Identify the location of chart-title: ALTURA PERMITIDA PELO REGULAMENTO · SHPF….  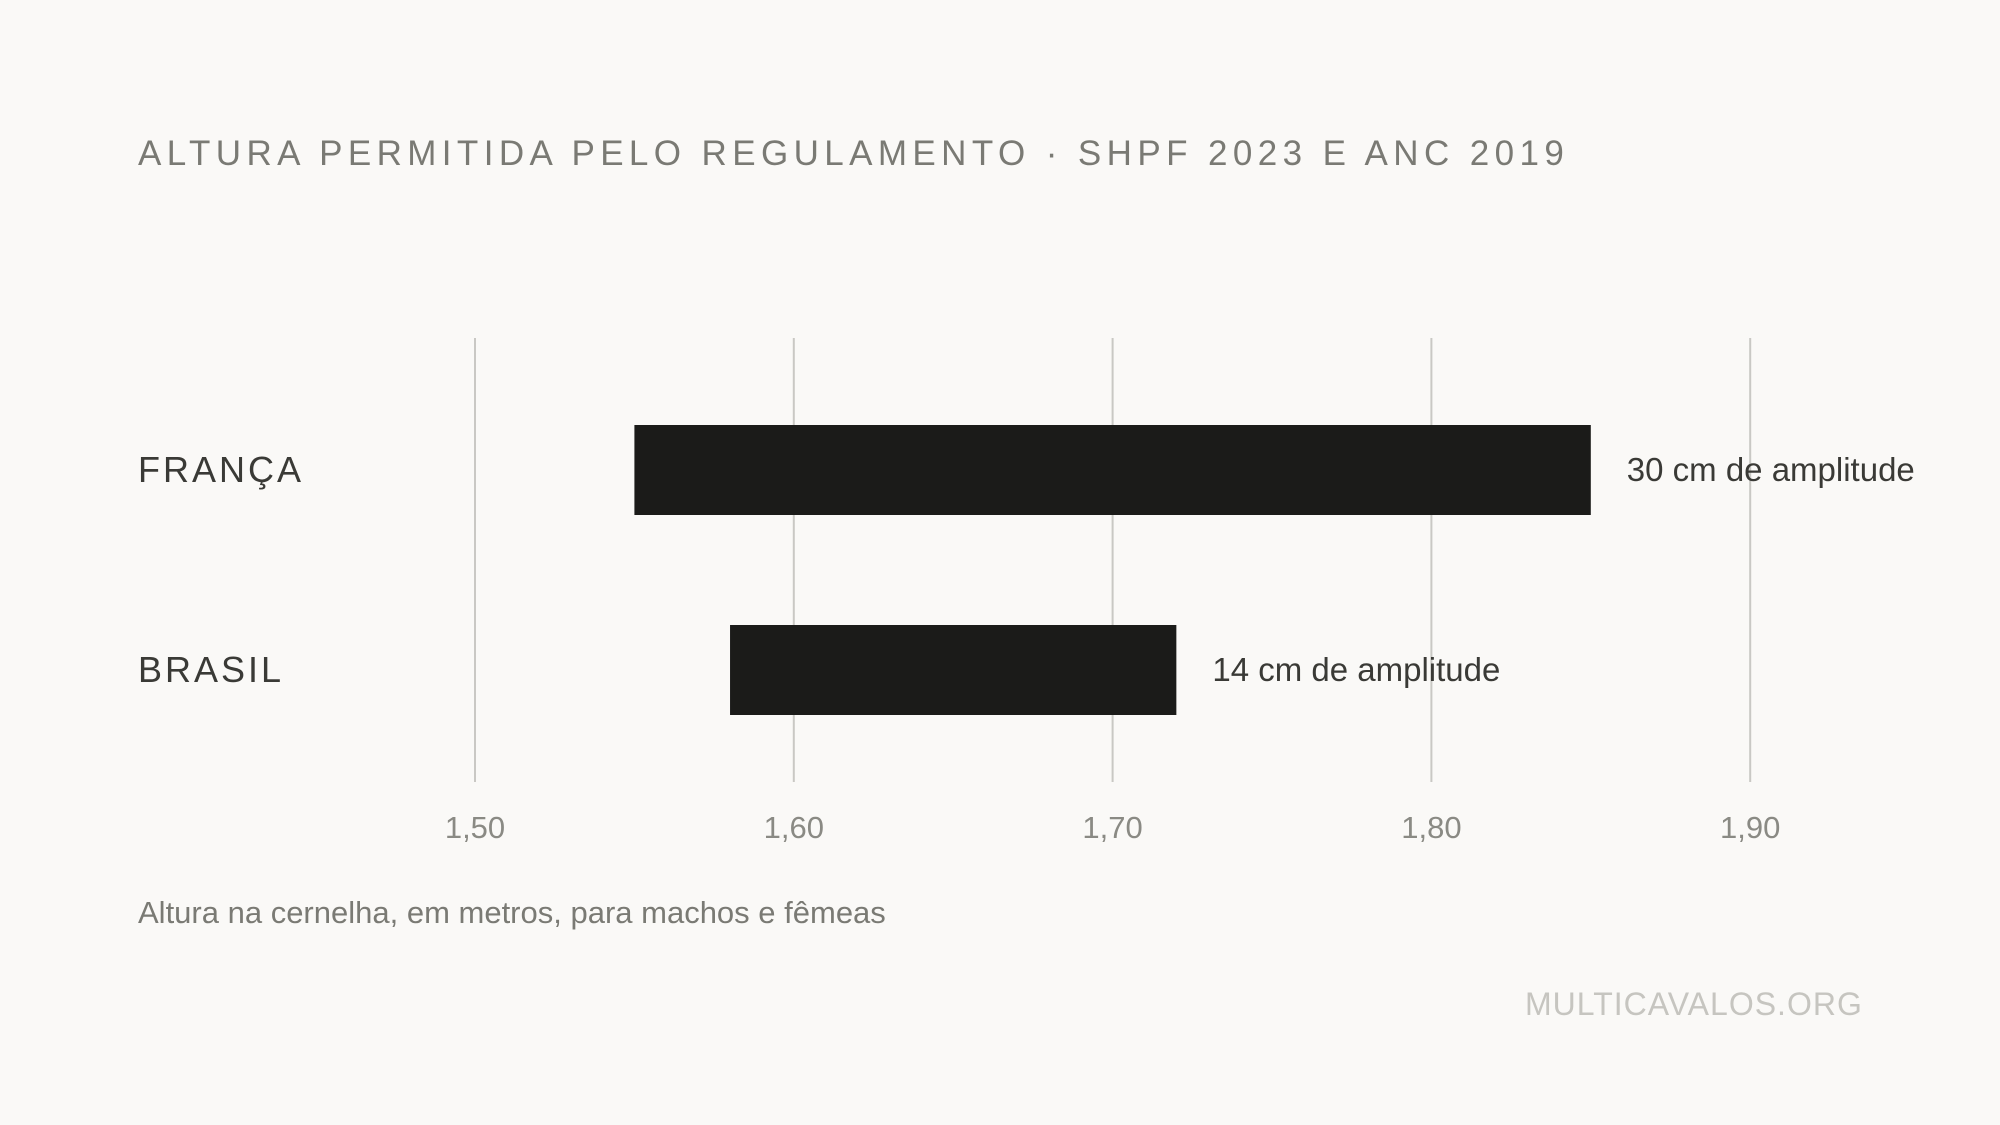
(854, 153).